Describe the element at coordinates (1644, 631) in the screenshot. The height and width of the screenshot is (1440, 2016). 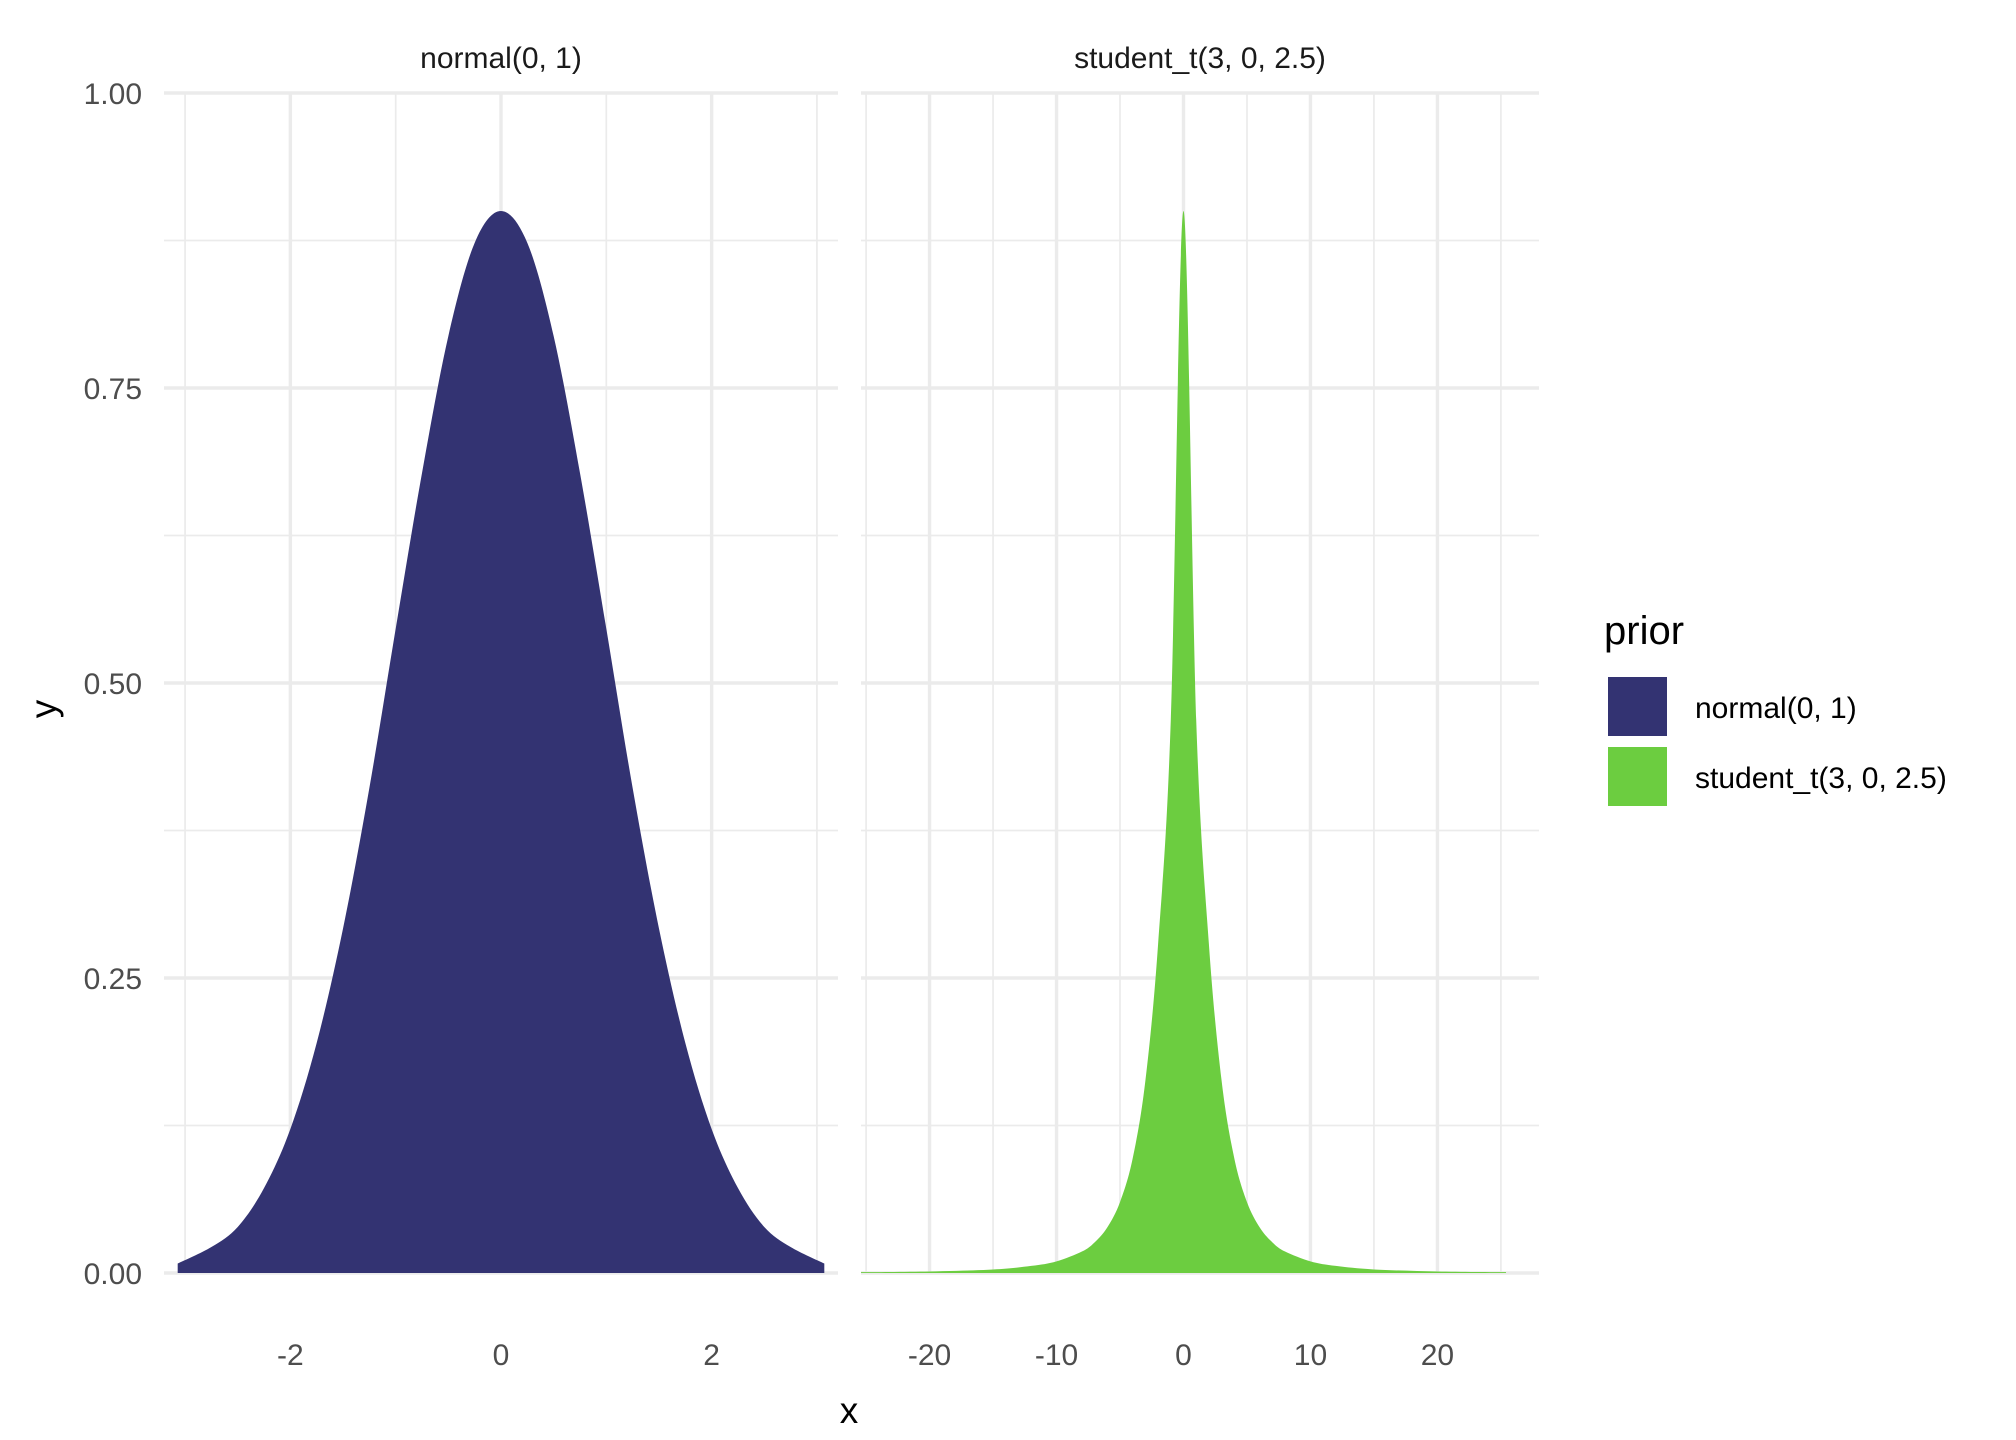
I see `legend-title: prior` at that location.